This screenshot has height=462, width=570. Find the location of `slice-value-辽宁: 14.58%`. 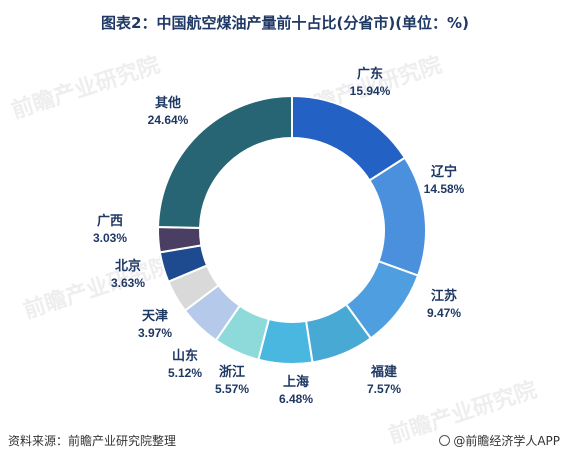

slice-value-辽宁: 14.58% is located at coordinates (444, 189).